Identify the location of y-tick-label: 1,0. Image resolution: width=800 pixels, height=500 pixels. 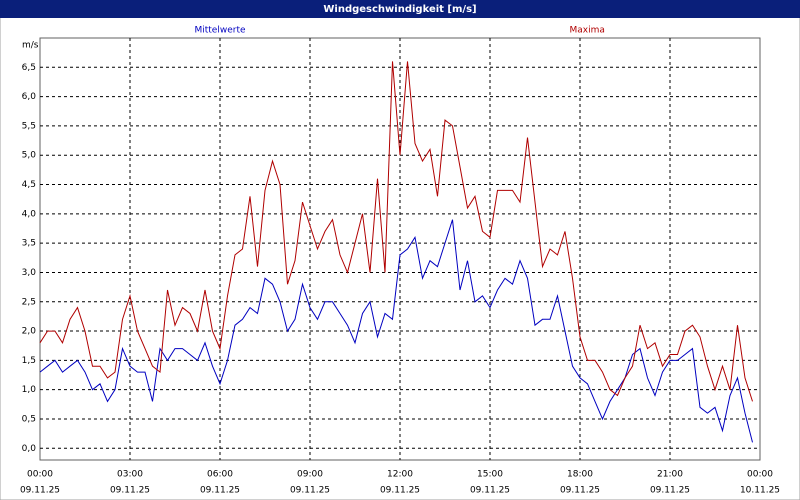
(29, 390).